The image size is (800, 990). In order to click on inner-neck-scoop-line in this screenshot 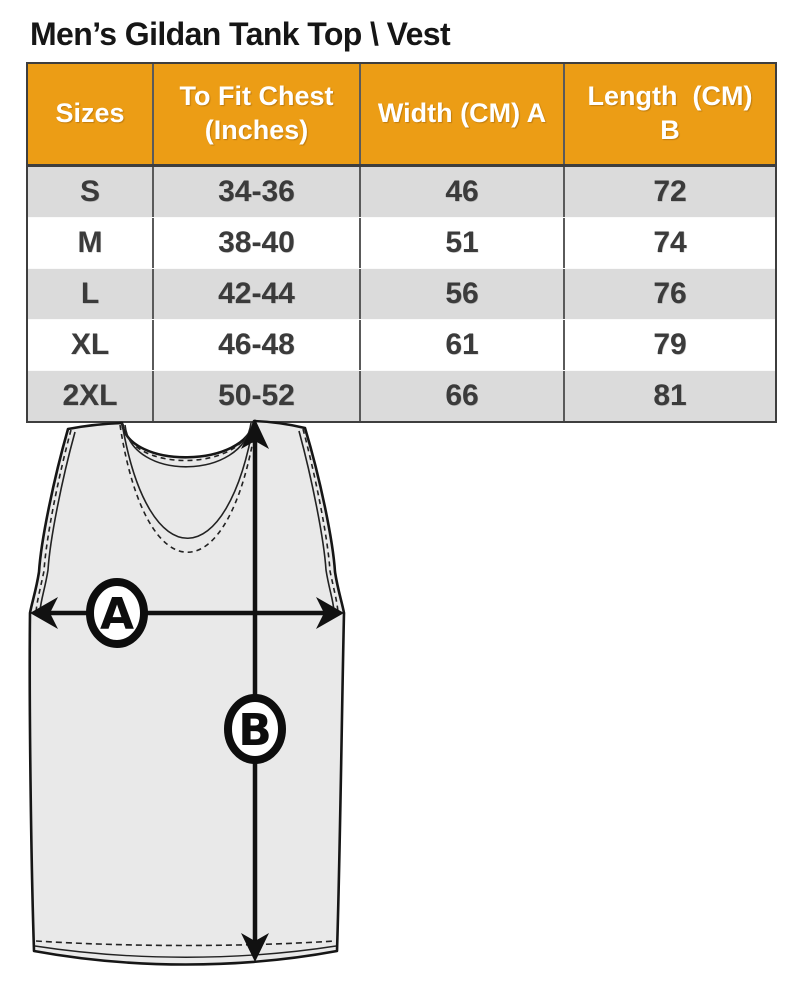, I will do `click(188, 480)`.